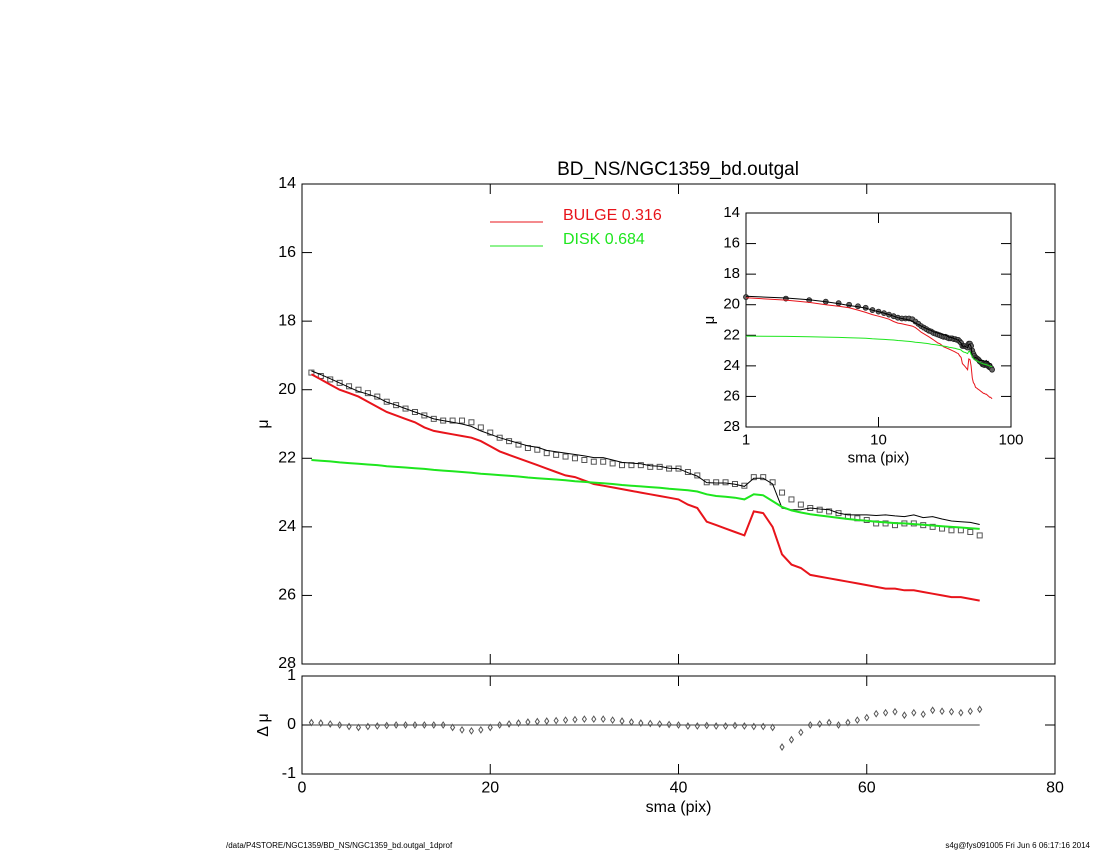  What do you see at coordinates (878, 439) in the screenshot?
I see `x-tick-label: 10` at bounding box center [878, 439].